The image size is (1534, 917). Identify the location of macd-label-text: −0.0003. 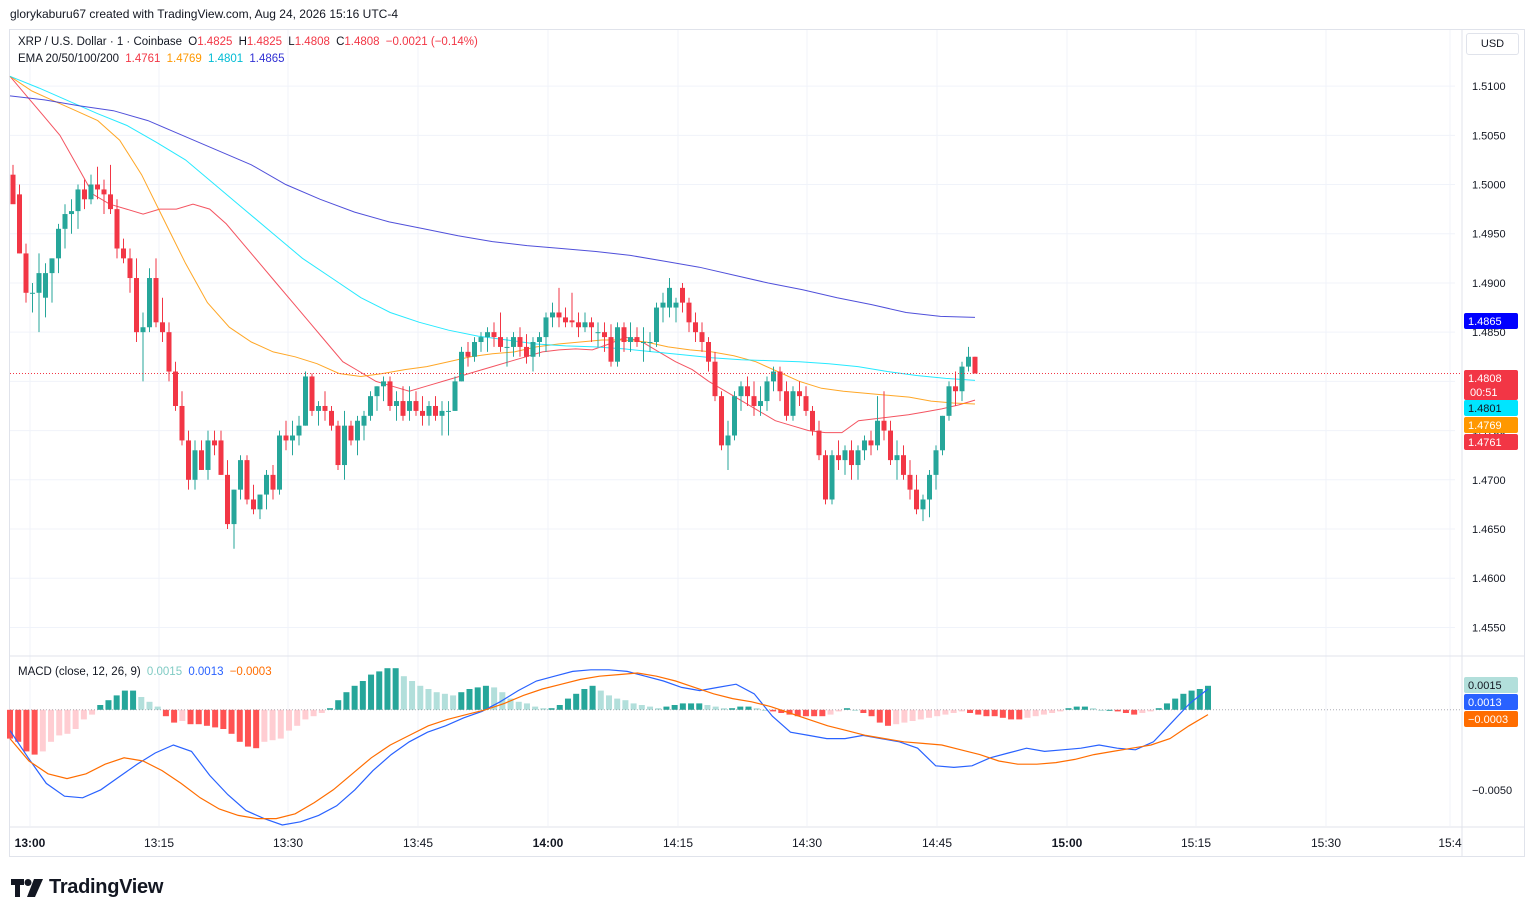
(1488, 720).